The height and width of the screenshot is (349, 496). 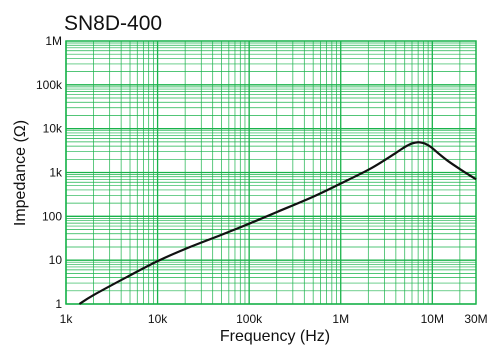 What do you see at coordinates (20, 173) in the screenshot?
I see `y-axis-label: Impedance (Ω)` at bounding box center [20, 173].